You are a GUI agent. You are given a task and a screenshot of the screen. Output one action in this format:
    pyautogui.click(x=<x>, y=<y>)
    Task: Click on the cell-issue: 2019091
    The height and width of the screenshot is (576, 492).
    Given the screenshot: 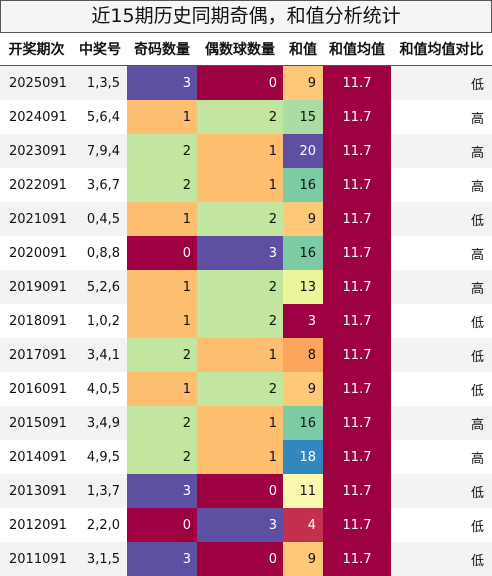 What is the action you would take?
    pyautogui.click(x=36, y=287)
    